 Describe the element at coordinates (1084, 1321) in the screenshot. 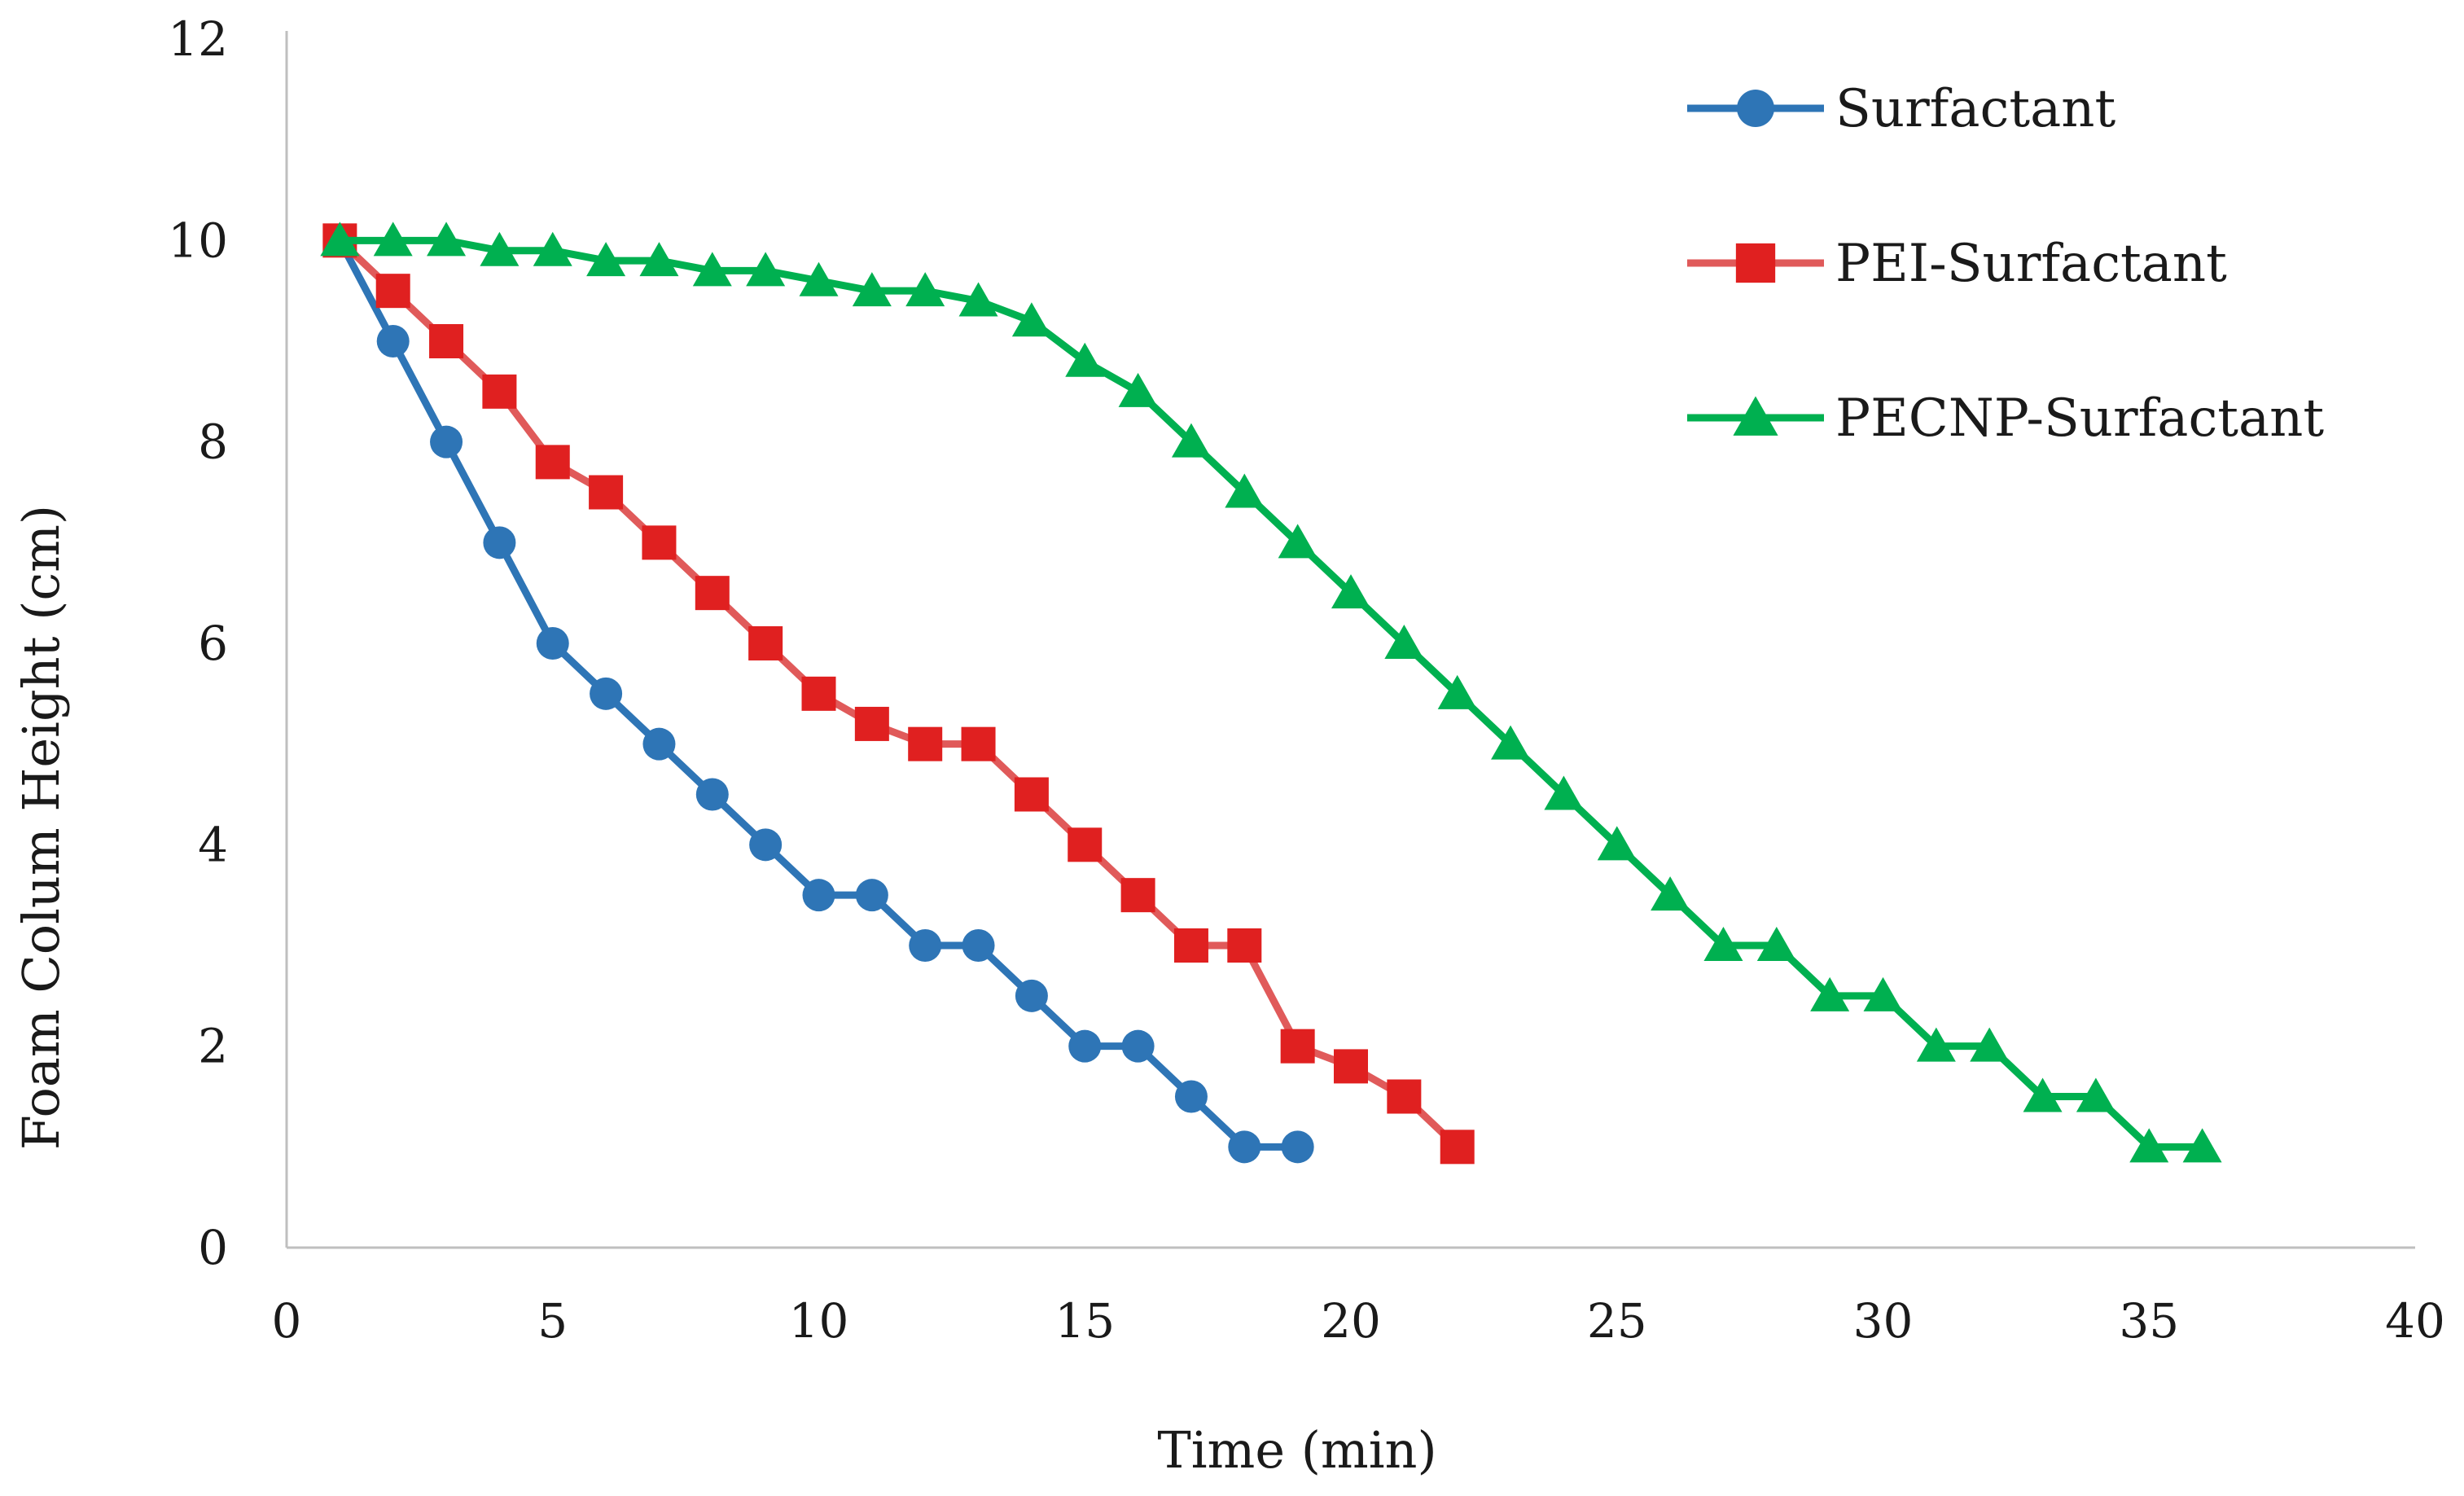

I see `x-tick-label: 15` at that location.